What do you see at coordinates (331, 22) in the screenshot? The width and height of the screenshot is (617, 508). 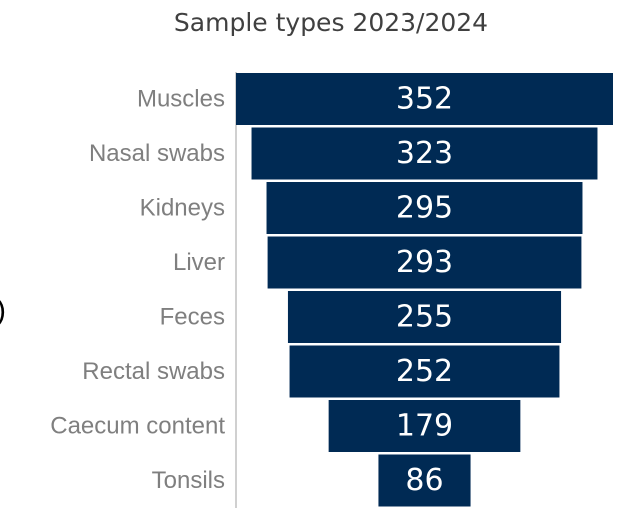 I see `chart-title: Sample types 2023/2024` at bounding box center [331, 22].